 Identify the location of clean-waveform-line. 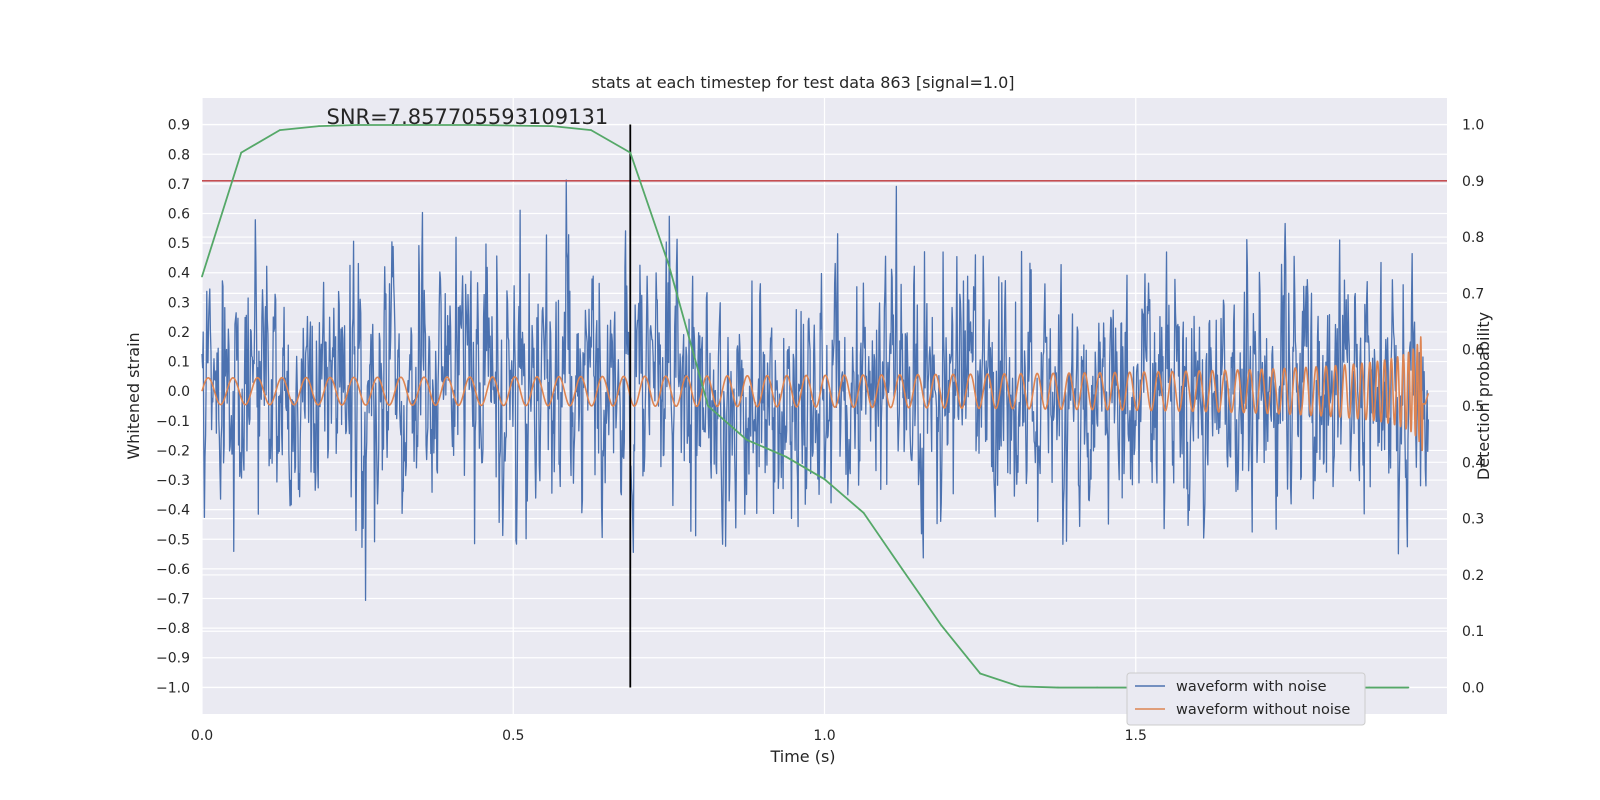
(815, 394).